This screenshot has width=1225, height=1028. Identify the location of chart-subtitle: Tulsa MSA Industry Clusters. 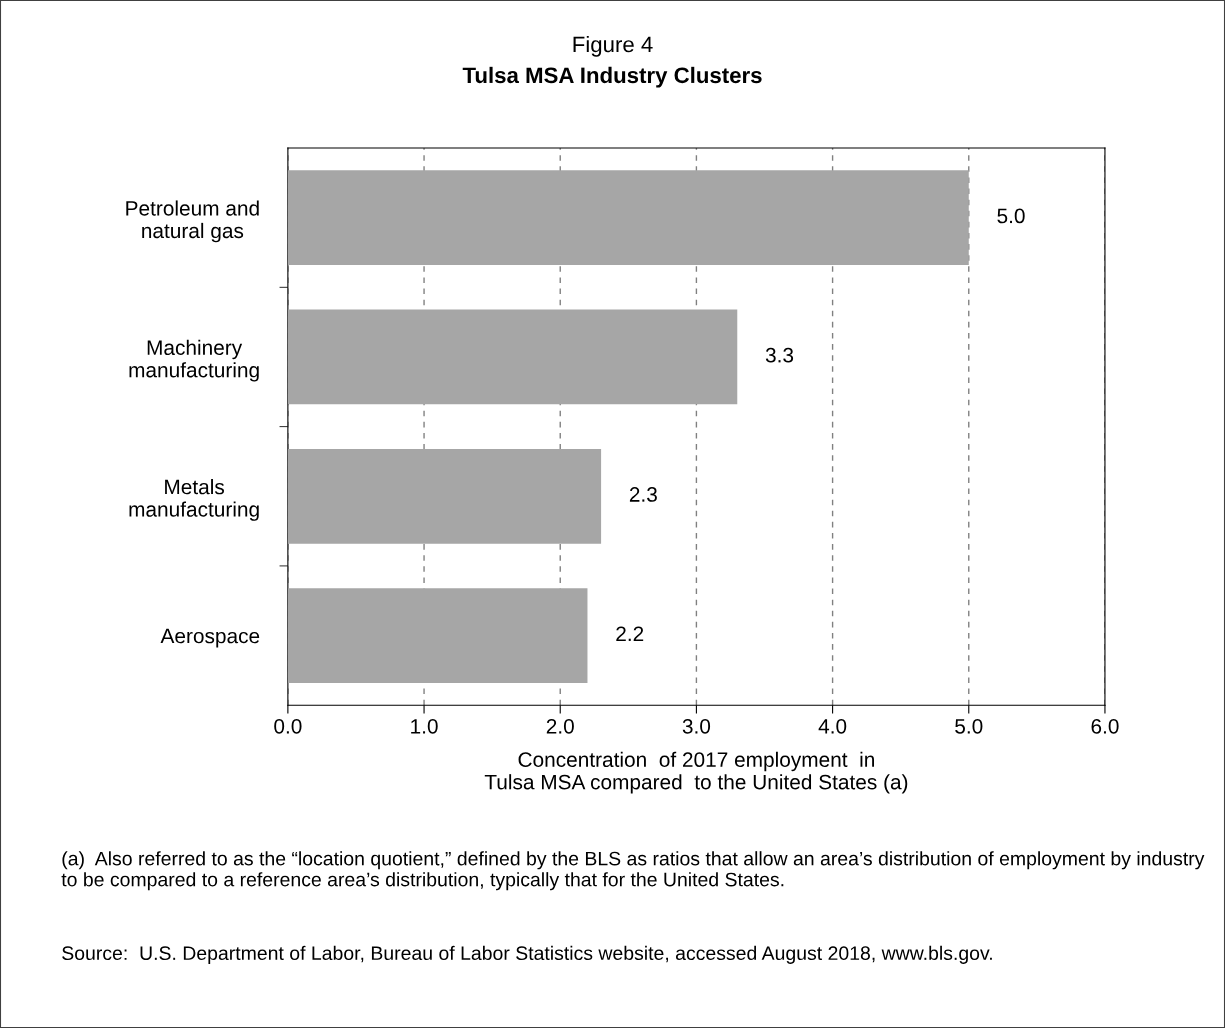
(612, 77).